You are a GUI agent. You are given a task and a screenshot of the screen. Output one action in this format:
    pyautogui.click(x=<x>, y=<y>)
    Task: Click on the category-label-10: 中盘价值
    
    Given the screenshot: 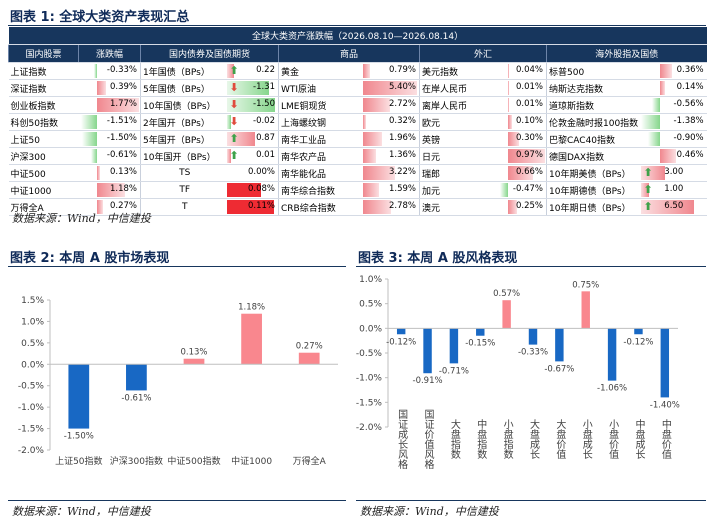 What is the action you would take?
    pyautogui.click(x=665, y=439)
    